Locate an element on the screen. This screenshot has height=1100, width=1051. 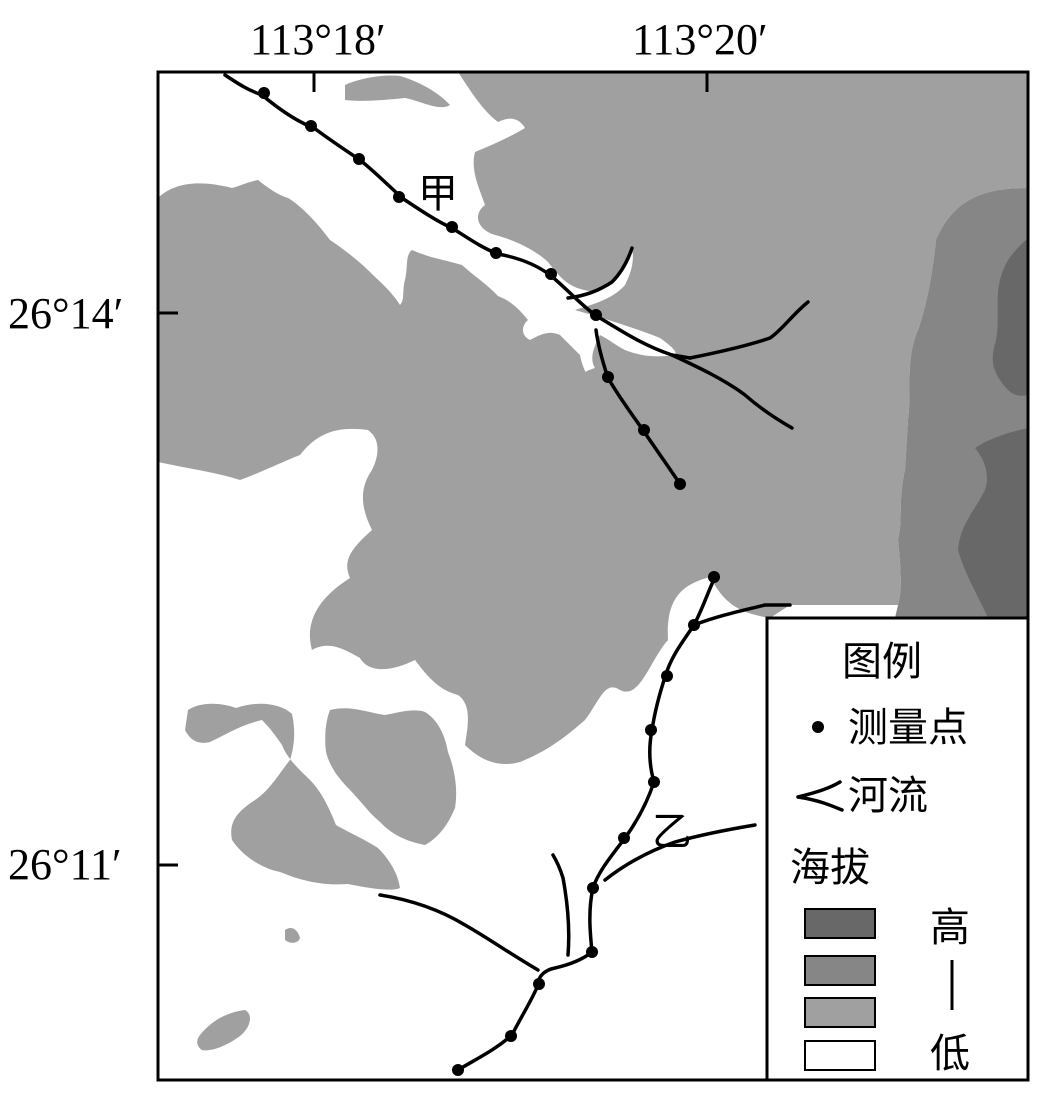
legend-river-label: 河流 is located at coordinates (888, 796).